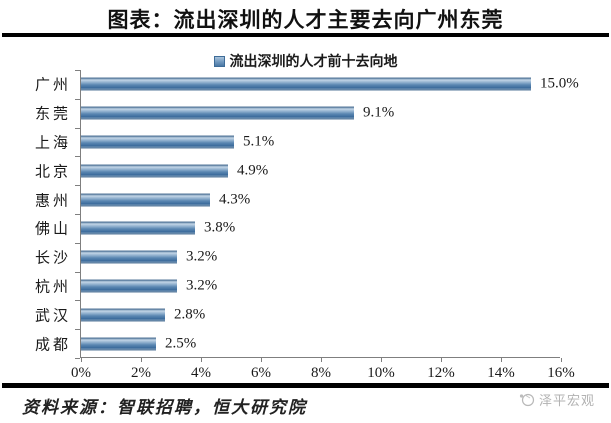 The image size is (611, 423). What do you see at coordinates (181, 343) in the screenshot?
I see `value-label: 2.5%` at bounding box center [181, 343].